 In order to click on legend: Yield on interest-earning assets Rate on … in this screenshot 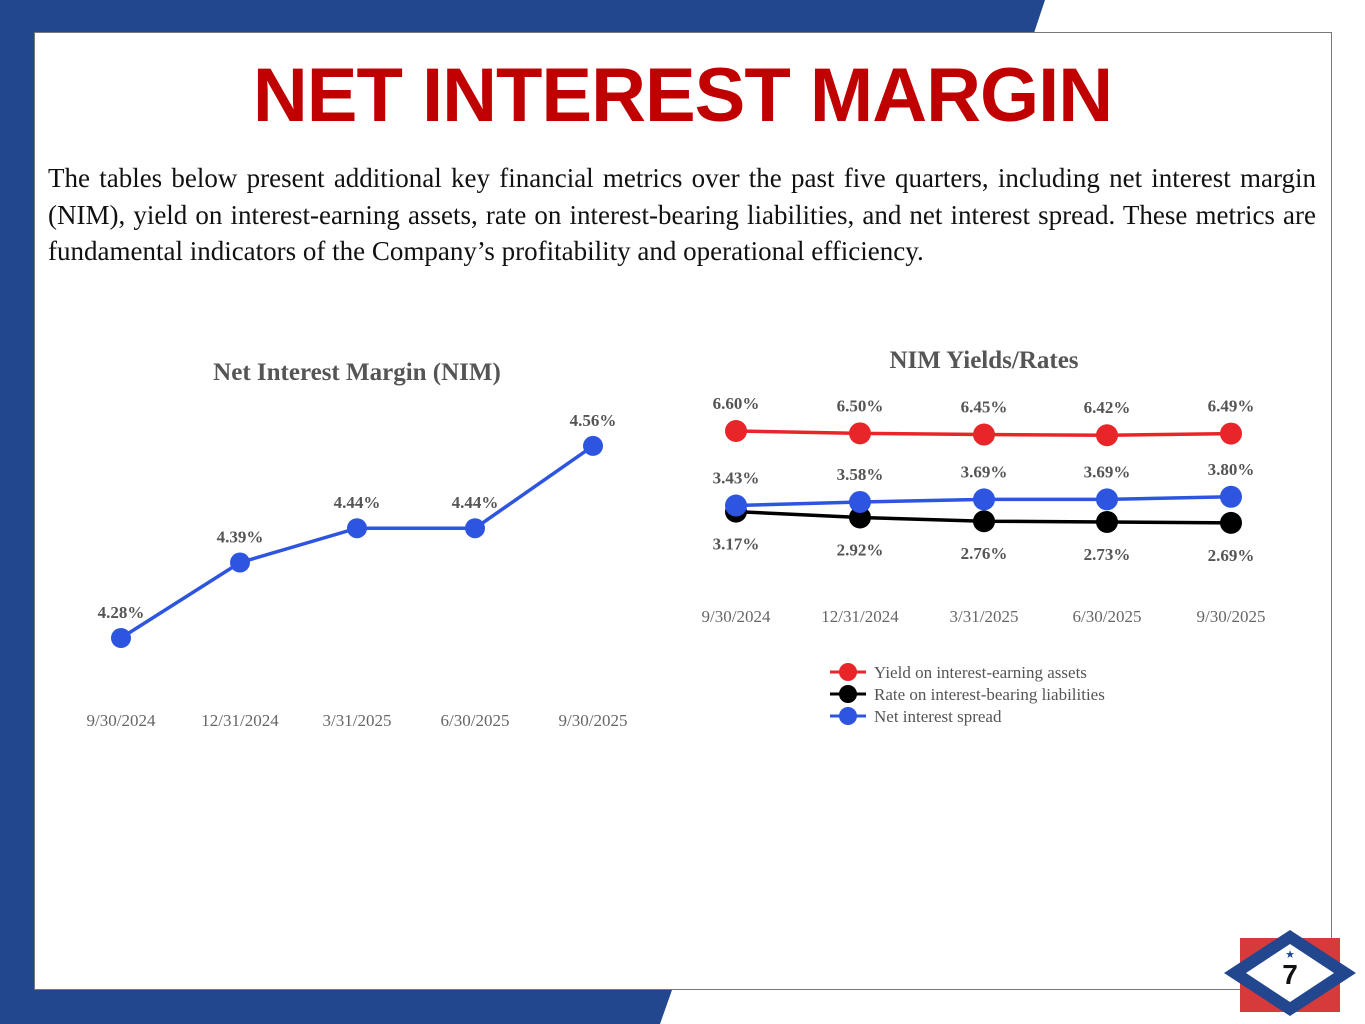, I will do `click(967, 694)`.